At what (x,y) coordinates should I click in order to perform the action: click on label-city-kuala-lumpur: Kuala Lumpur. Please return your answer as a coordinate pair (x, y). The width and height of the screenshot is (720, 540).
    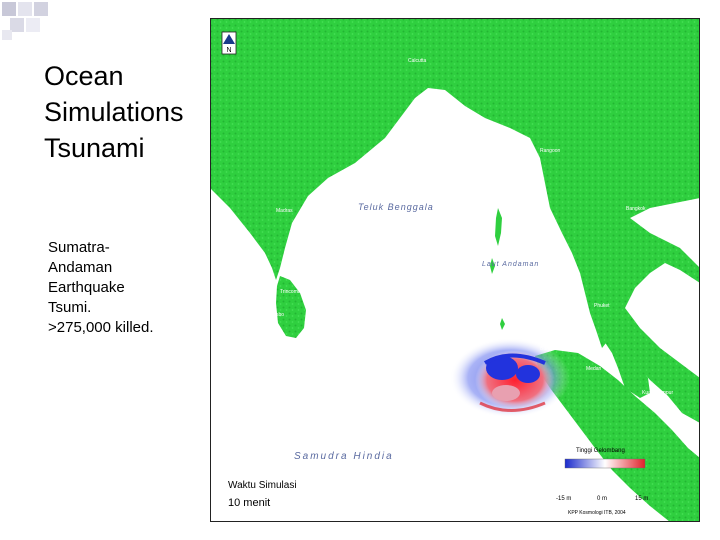
    Looking at the image, I should click on (657, 393).